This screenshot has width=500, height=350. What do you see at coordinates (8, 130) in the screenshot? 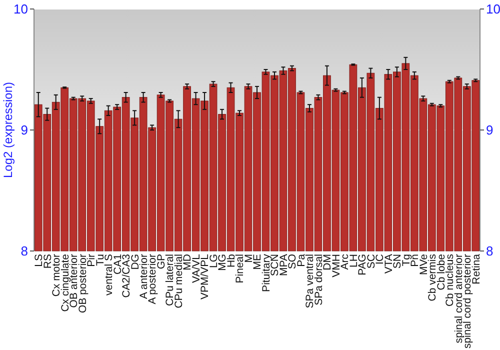
I see `y-axis-title: Log2 (expression)` at bounding box center [8, 130].